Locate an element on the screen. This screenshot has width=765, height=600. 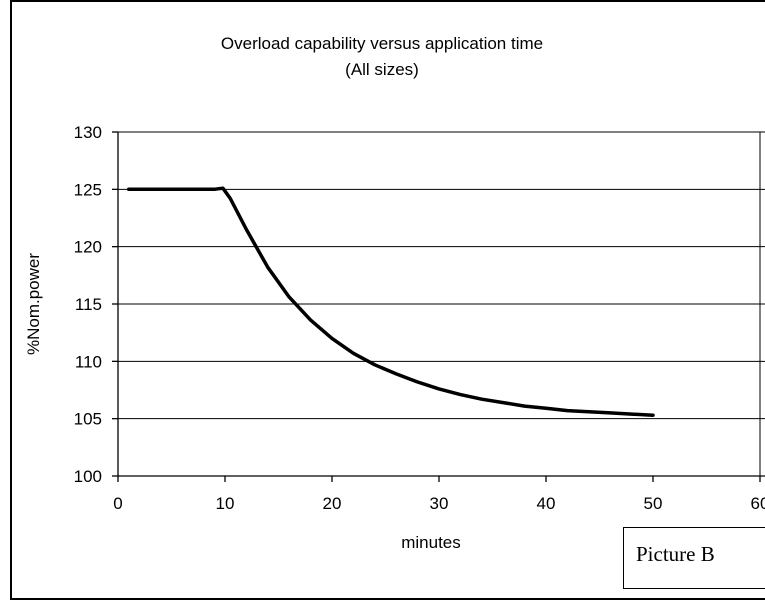
x-axis-label: minutes is located at coordinates (431, 542).